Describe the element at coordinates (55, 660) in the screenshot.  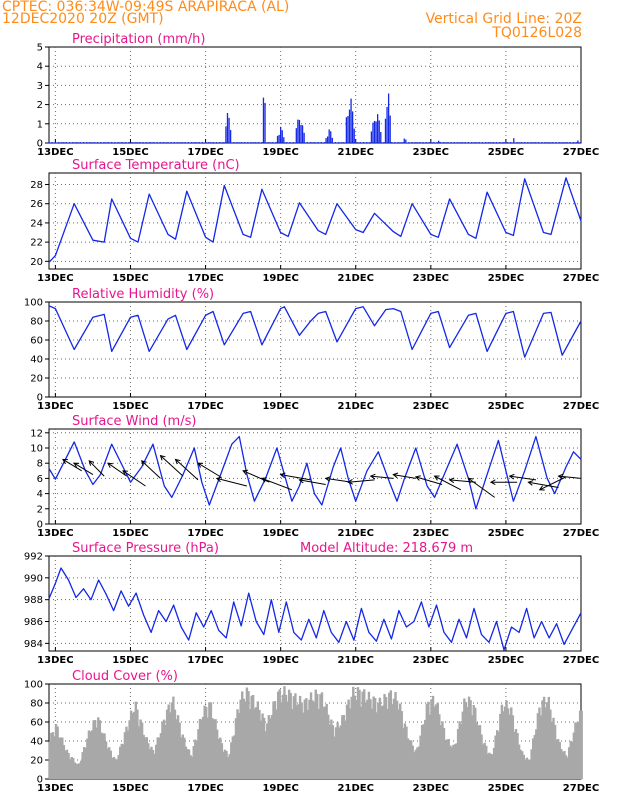
I see `pres-xtick-label: 13DEC` at that location.